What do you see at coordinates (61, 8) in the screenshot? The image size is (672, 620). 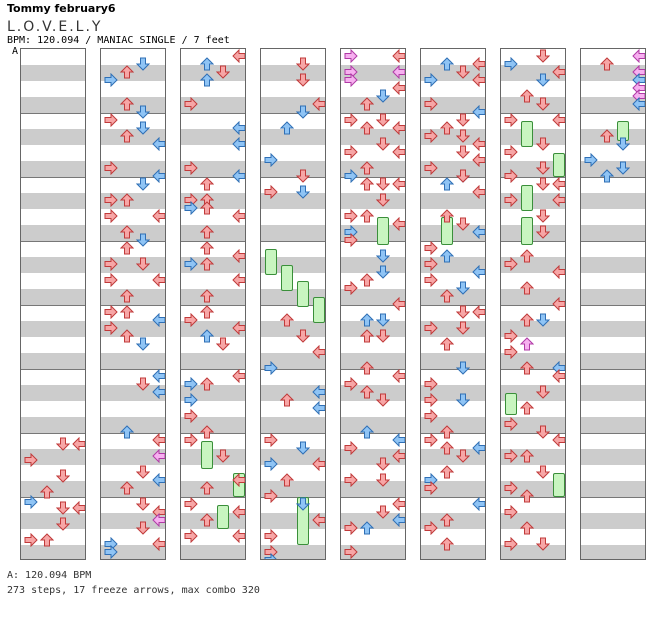 I see `song-artist: Tommy february6` at bounding box center [61, 8].